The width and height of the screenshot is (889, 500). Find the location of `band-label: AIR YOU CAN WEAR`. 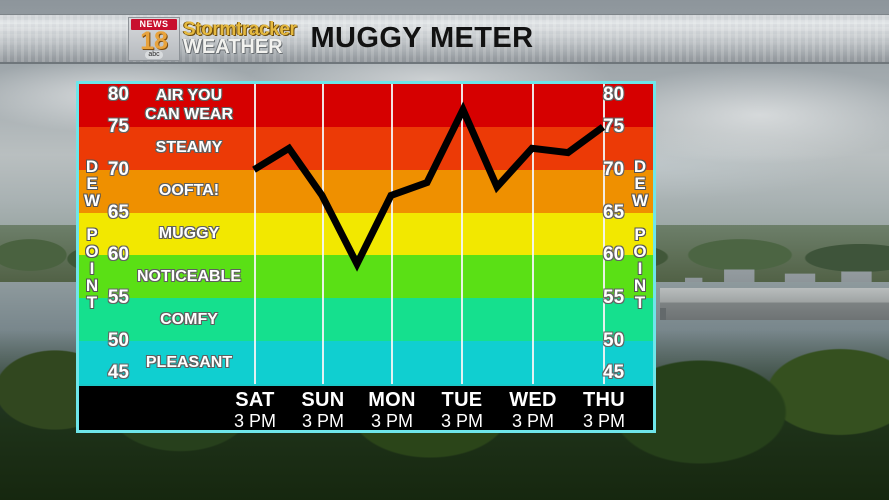

band-label: AIR YOU CAN WEAR is located at coordinates (189, 105).